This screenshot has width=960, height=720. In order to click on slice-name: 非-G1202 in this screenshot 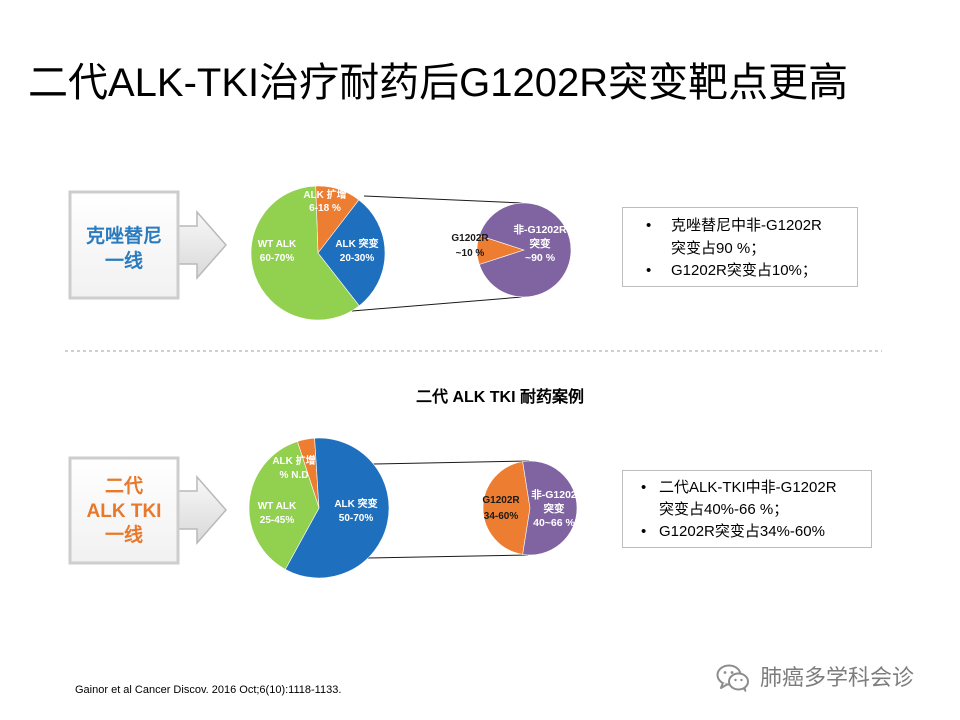, I will do `click(554, 495)`.